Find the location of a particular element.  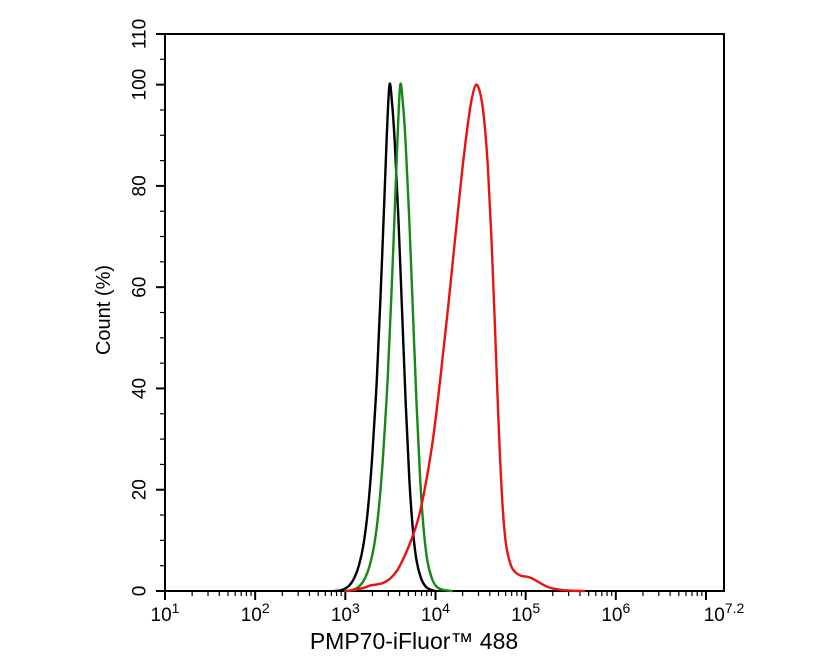

x-tick-label: 10² is located at coordinates (255, 613).